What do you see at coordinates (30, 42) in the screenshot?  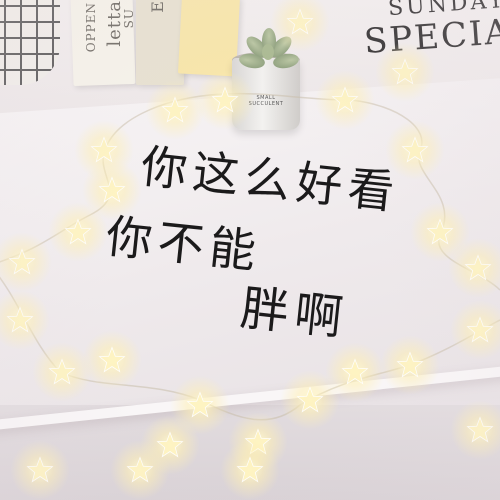 I see `grid-decoration` at bounding box center [30, 42].